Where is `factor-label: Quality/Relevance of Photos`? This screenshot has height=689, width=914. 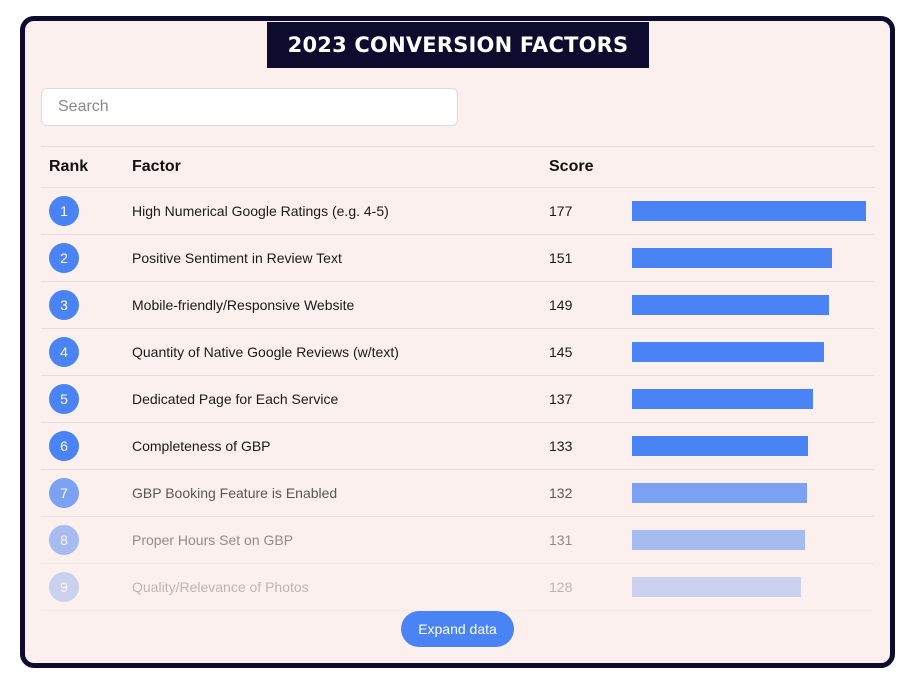 factor-label: Quality/Relevance of Photos is located at coordinates (220, 587).